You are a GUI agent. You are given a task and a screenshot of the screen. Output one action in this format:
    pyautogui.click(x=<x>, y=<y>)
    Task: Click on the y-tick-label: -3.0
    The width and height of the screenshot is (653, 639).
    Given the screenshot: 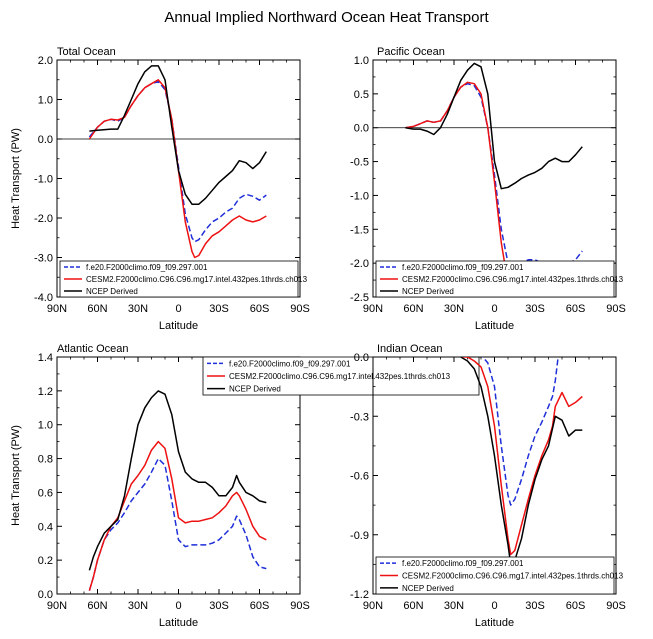 What is the action you would take?
    pyautogui.click(x=43, y=259)
    